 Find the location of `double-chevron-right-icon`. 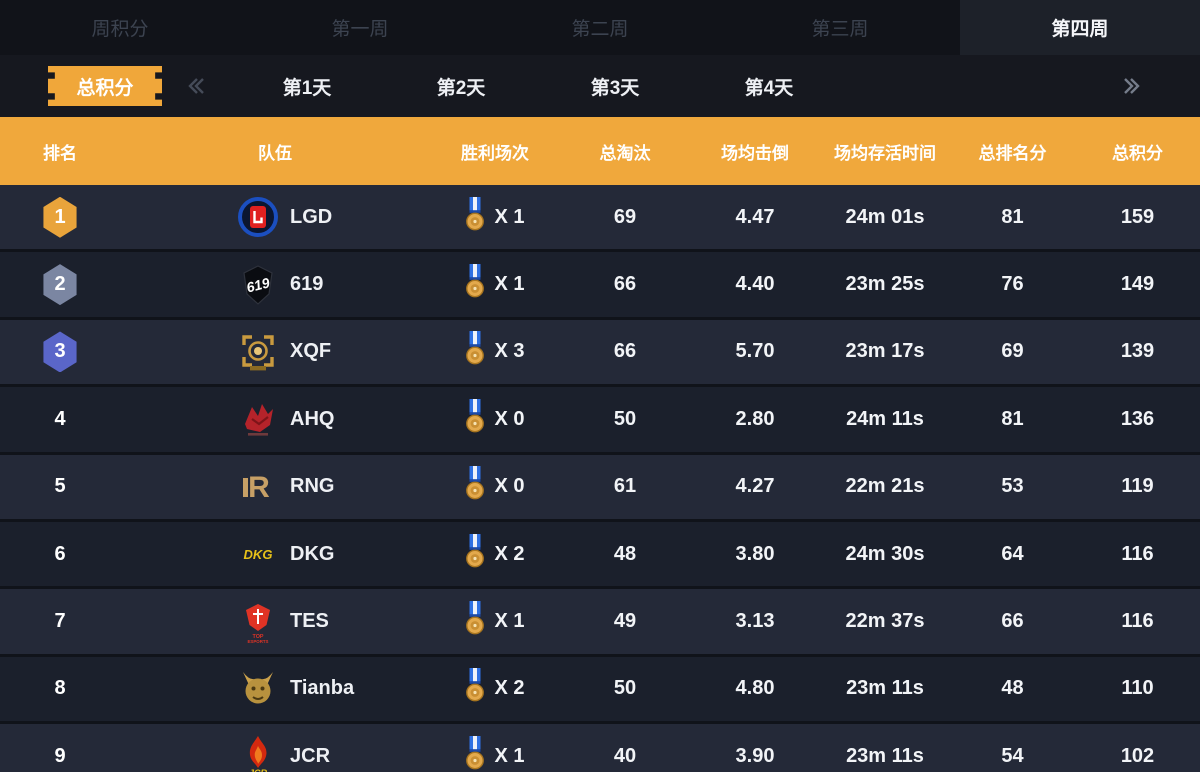

double-chevron-right-icon is located at coordinates (1132, 86).